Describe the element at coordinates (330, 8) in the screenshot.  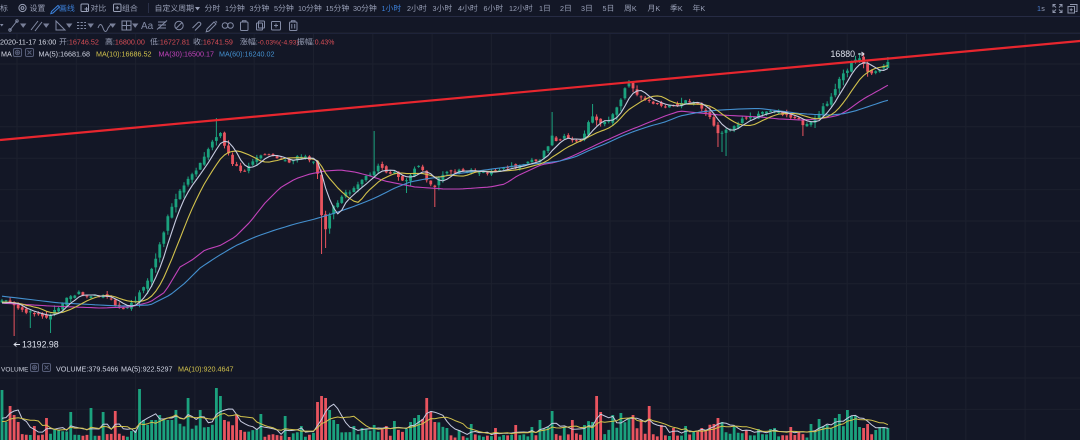
I see `svg-text: 15` at that location.